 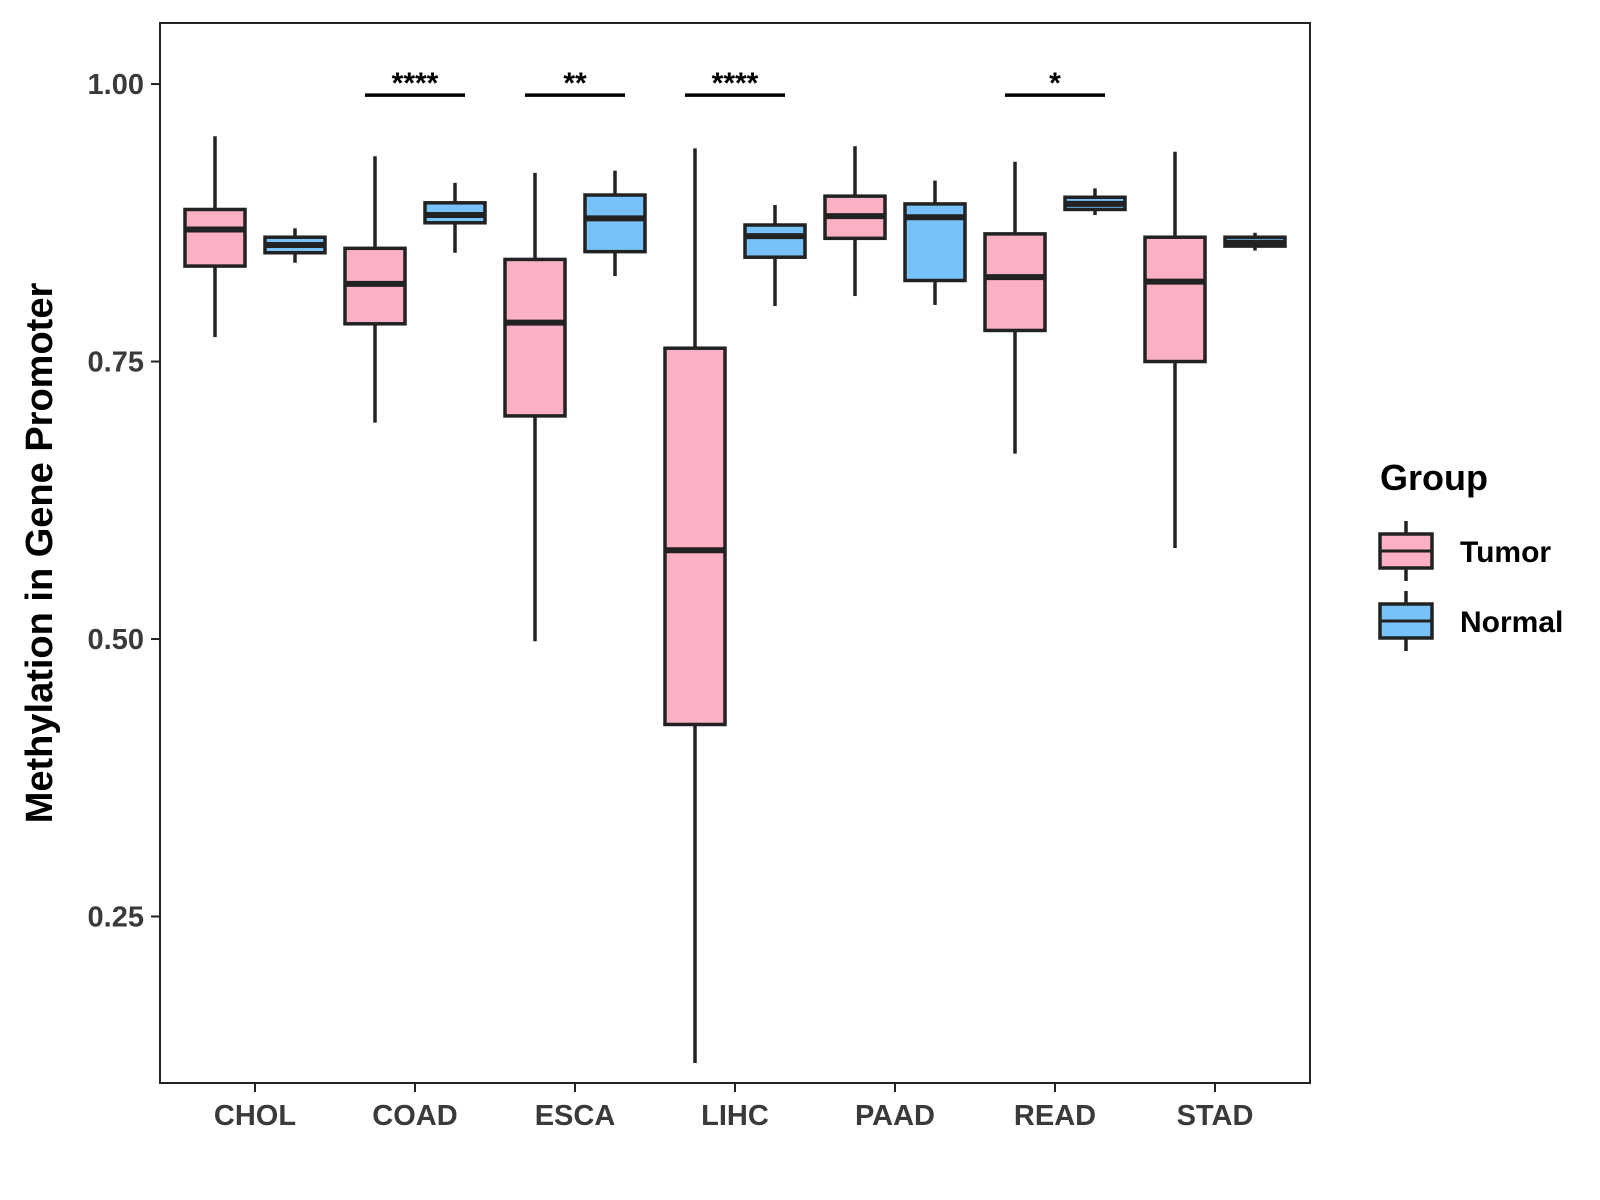 What do you see at coordinates (116, 918) in the screenshot?
I see `y-tick-label: 0.25` at bounding box center [116, 918].